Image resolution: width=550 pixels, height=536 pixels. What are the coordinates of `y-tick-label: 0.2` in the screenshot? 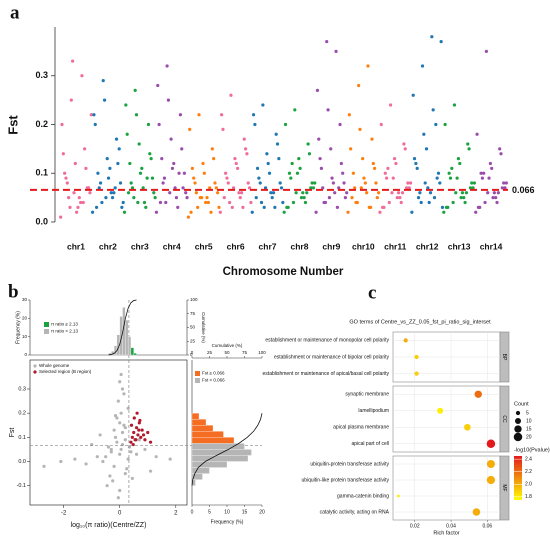 It's located at (41, 124).